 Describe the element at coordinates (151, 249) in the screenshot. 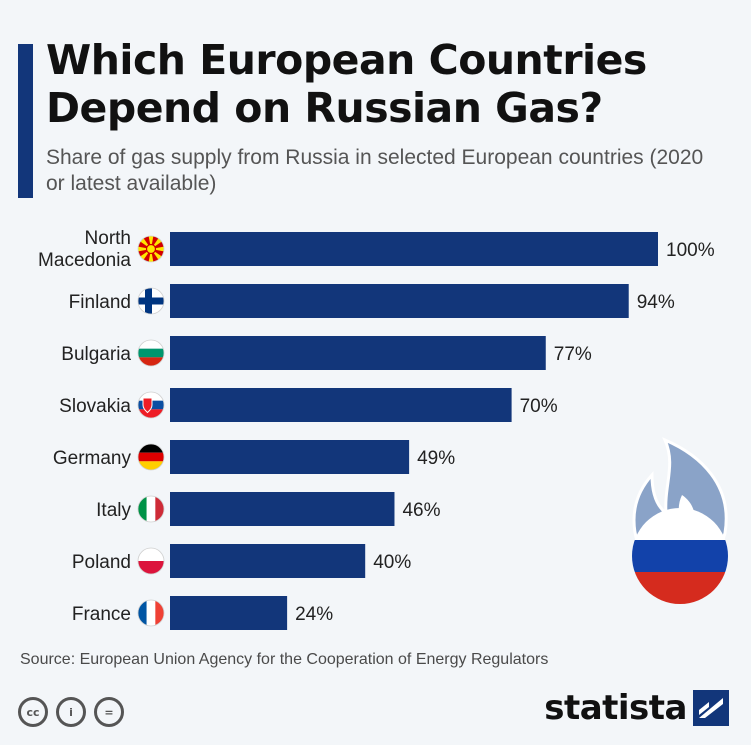

I see `flag-mk-icon` at that location.